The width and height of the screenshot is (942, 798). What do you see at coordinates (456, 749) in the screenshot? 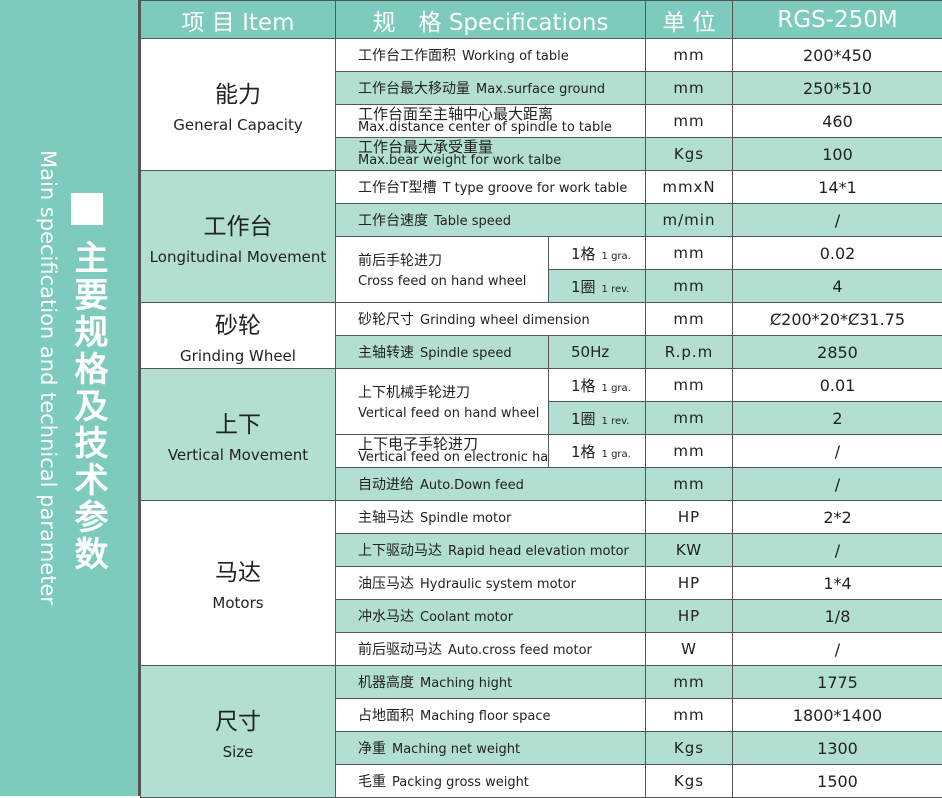
I see `spec-name-en: Maching net weight` at bounding box center [456, 749].